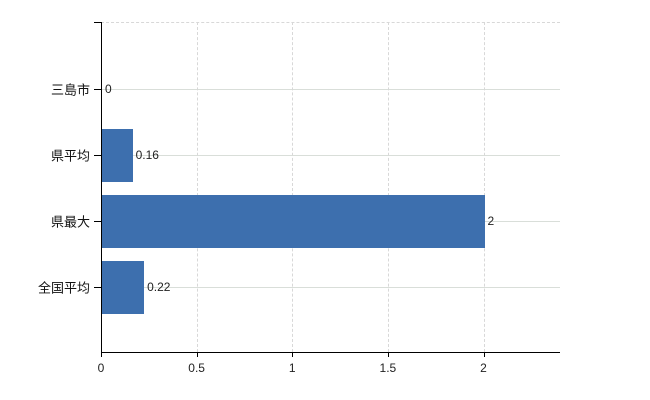 The width and height of the screenshot is (650, 400). Describe the element at coordinates (292, 368) in the screenshot. I see `x-tick-label: 1` at that location.